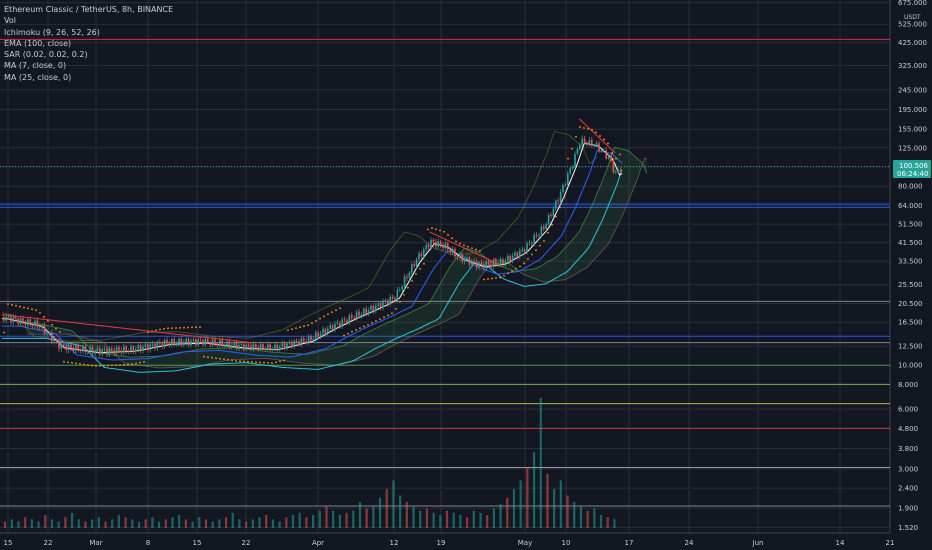 The image size is (932, 550). I want to click on legend-sar: SAR (0.02, 0.02, 0.2), so click(46, 55).